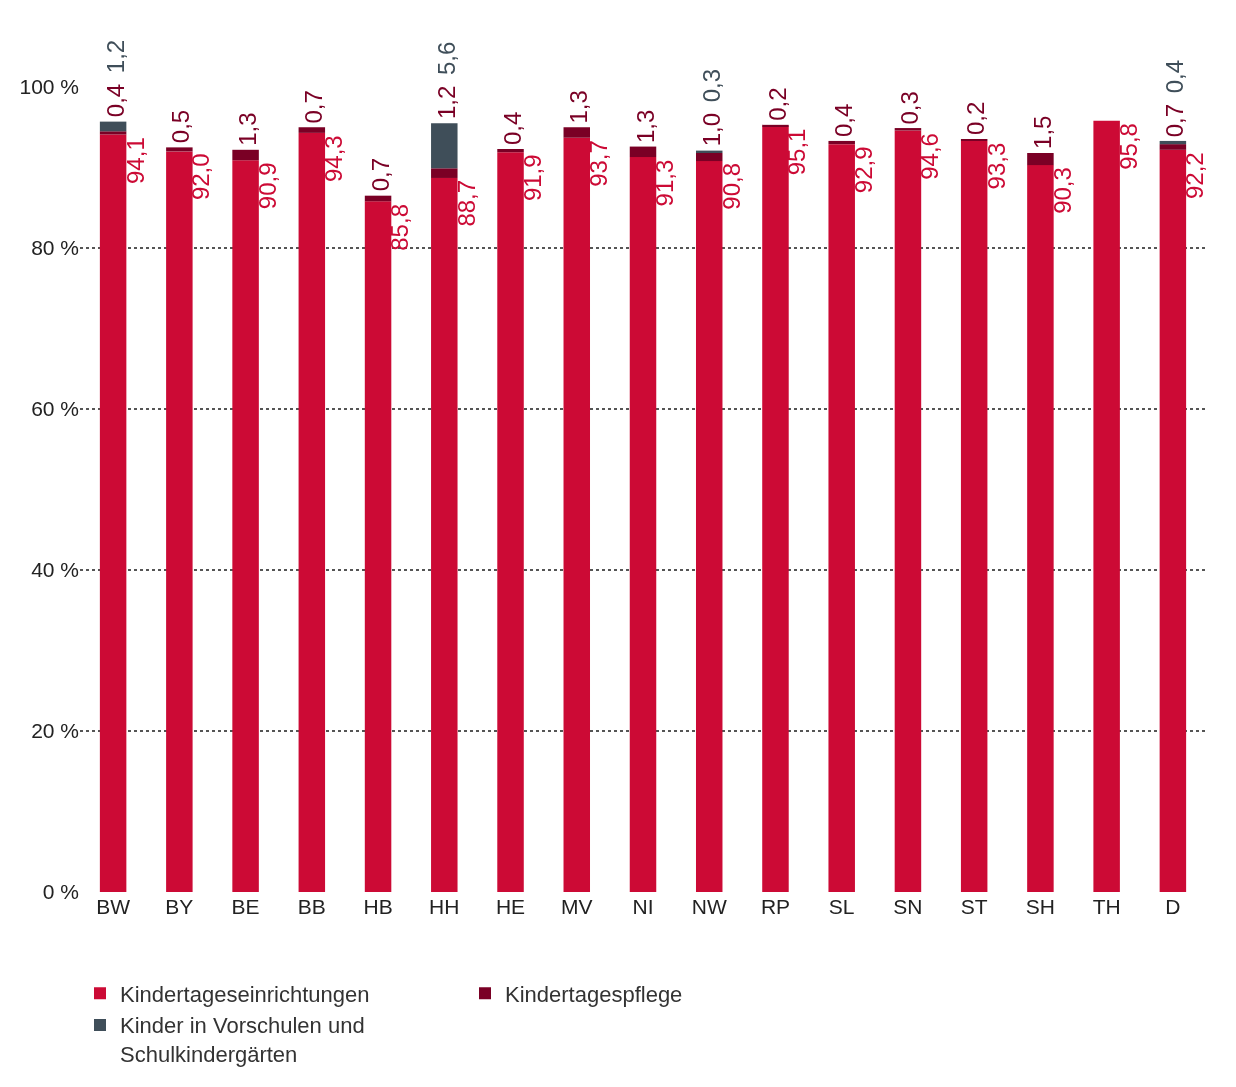  What do you see at coordinates (643, 906) in the screenshot?
I see `x-tick-label: NI` at bounding box center [643, 906].